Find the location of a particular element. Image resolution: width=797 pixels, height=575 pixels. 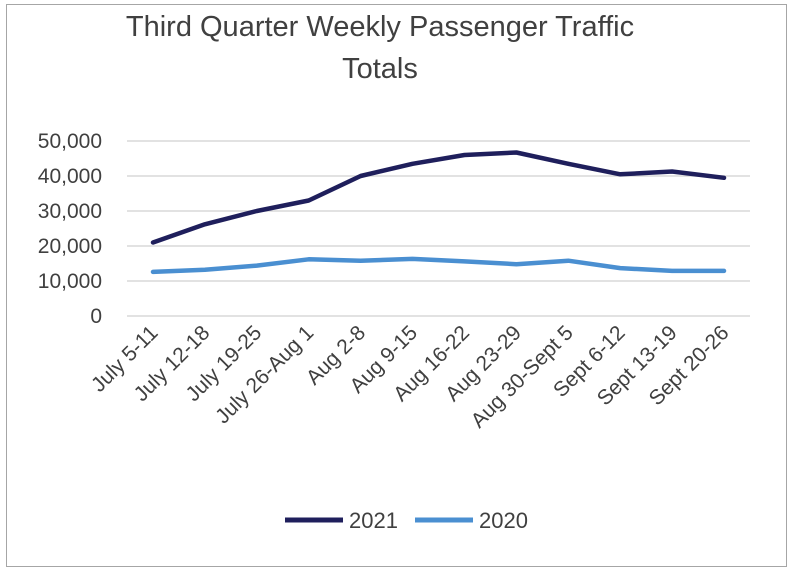

legend-label-2020: 2020 is located at coordinates (503, 520).